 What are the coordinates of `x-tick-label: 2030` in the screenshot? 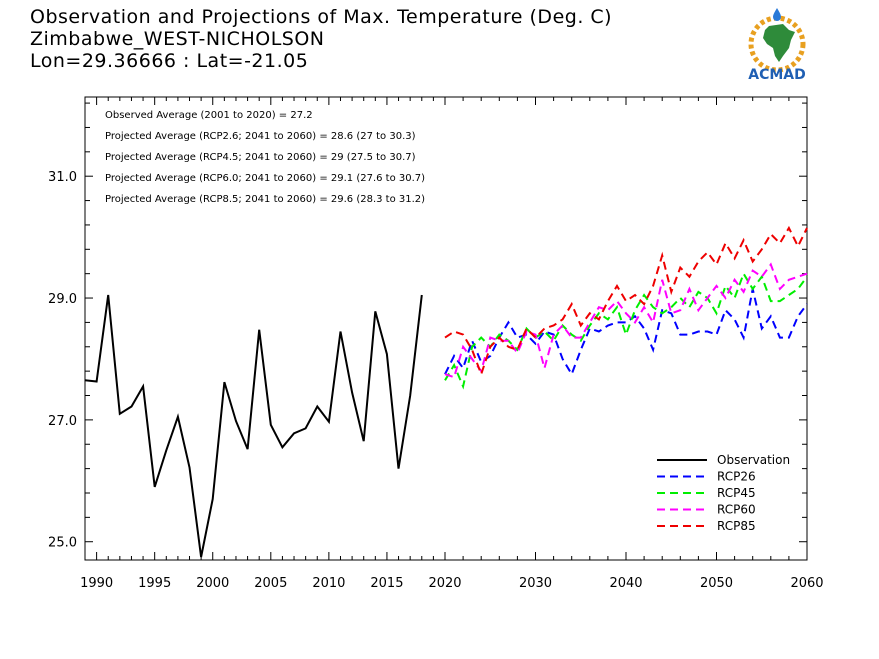 It's located at (535, 583).